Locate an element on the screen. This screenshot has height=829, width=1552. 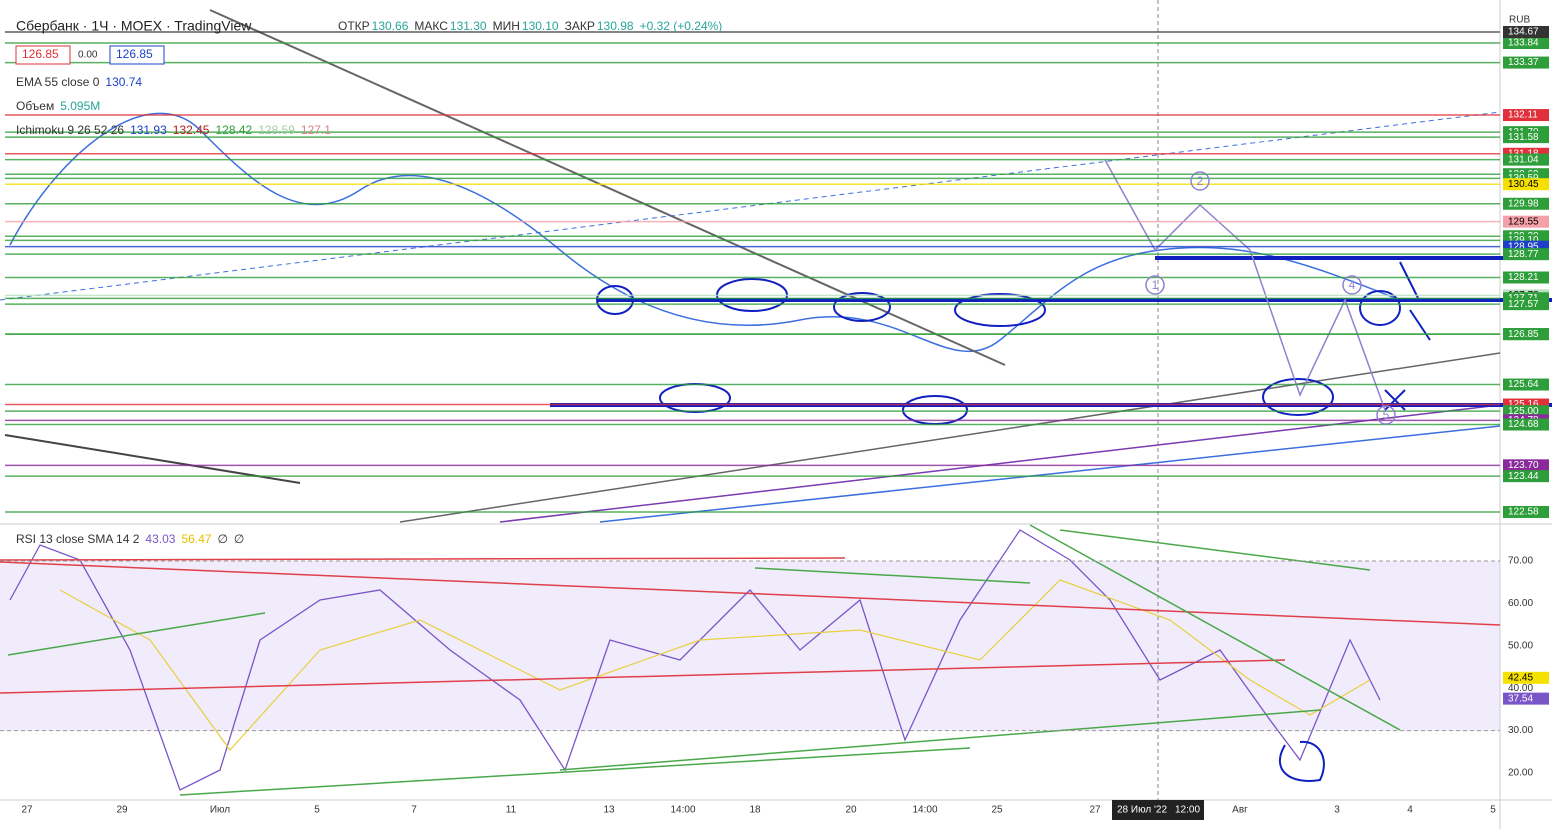
wave-label: 1 is located at coordinates (1155, 285).